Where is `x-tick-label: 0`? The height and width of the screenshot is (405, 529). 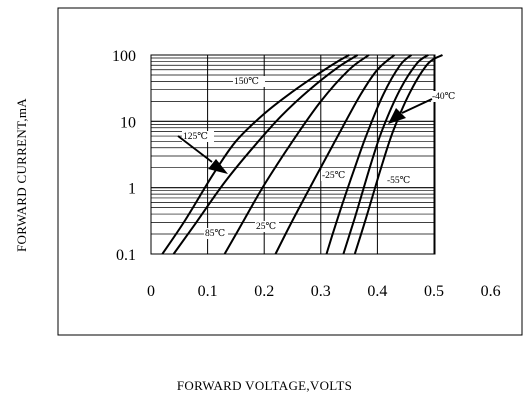
x-tick-label: 0 is located at coordinates (151, 291).